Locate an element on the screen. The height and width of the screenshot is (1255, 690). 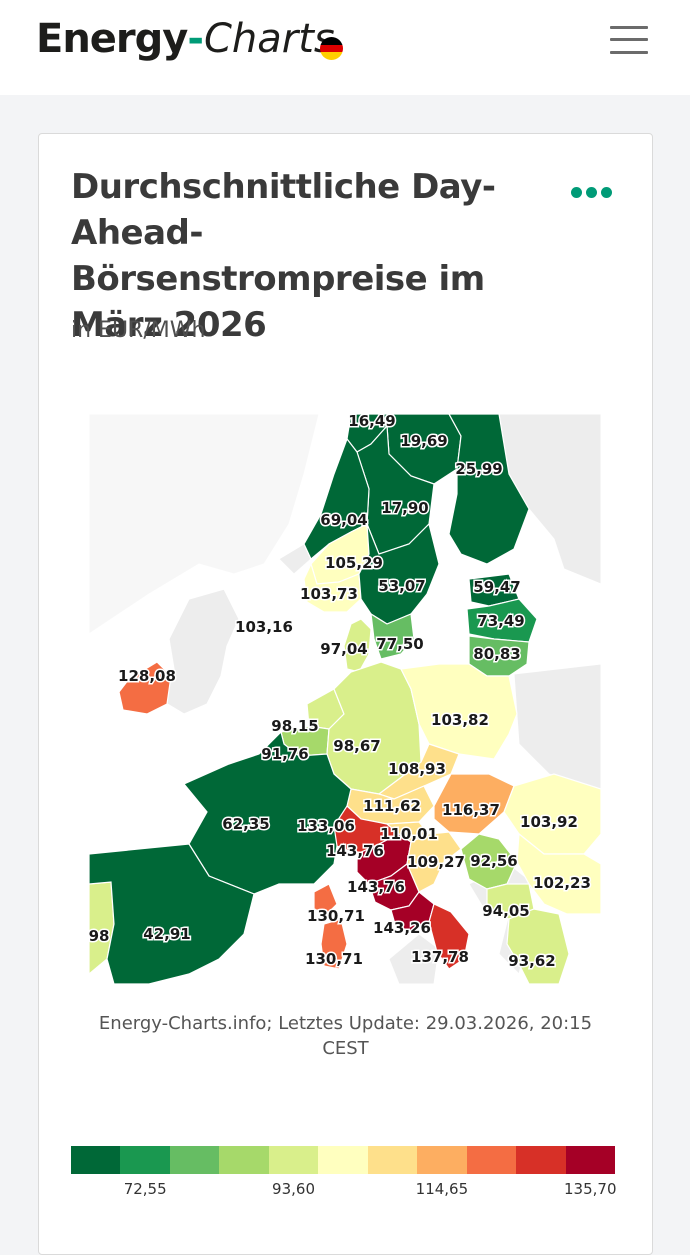
region-no2 is located at coordinates (332, 587).